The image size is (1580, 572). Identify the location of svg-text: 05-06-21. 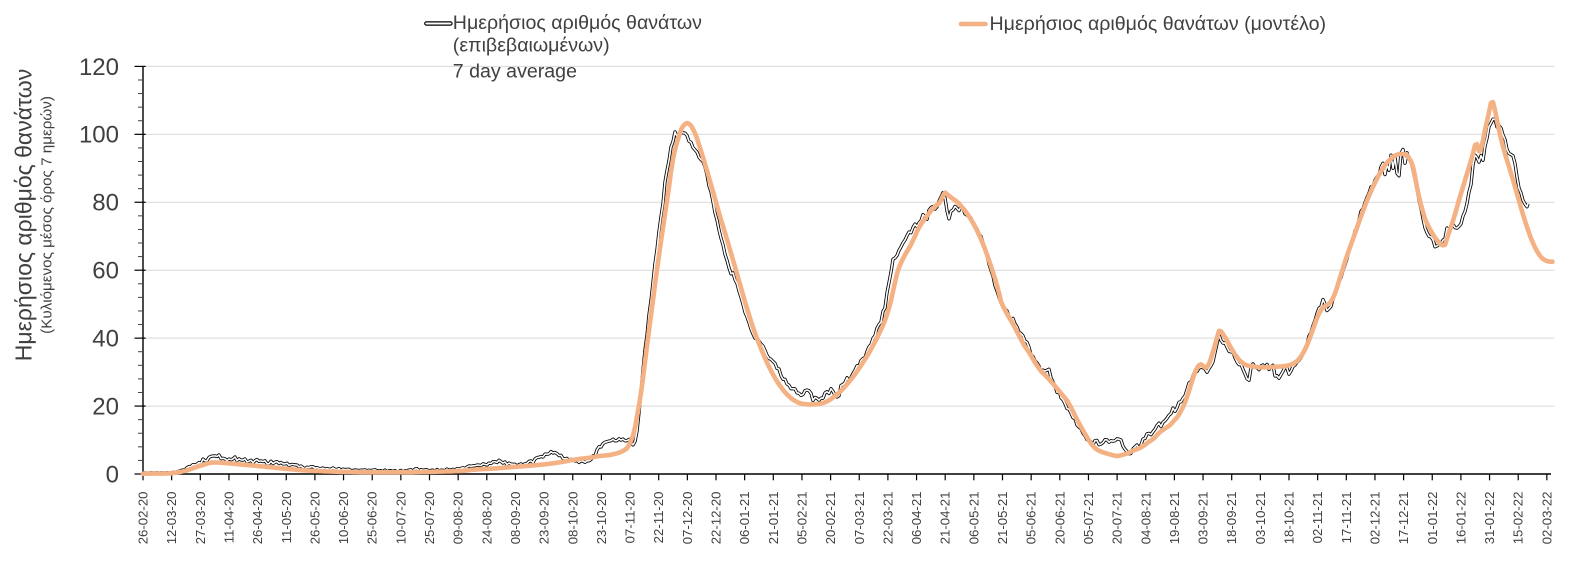
(1031, 518).